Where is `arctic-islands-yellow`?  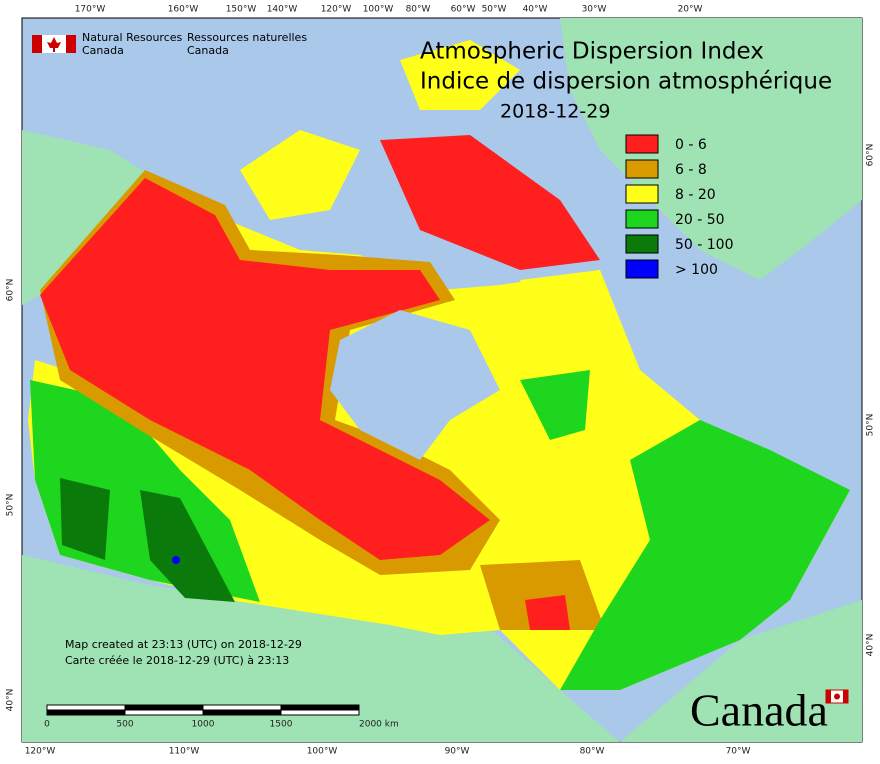
arctic-islands-yellow is located at coordinates (300, 175).